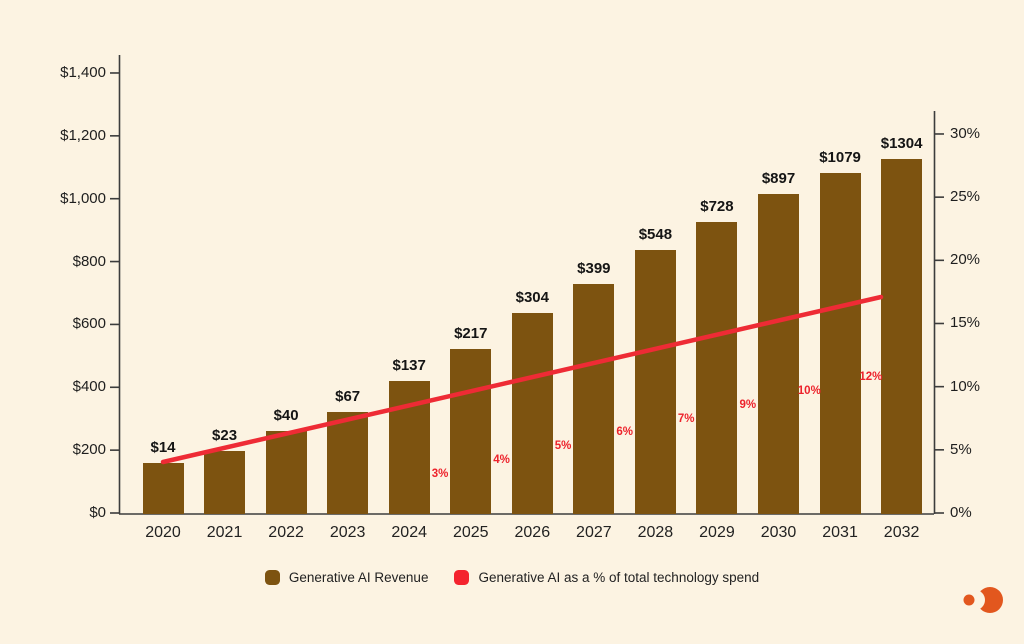  I want to click on percent-point-label: 4%, so click(501, 460).